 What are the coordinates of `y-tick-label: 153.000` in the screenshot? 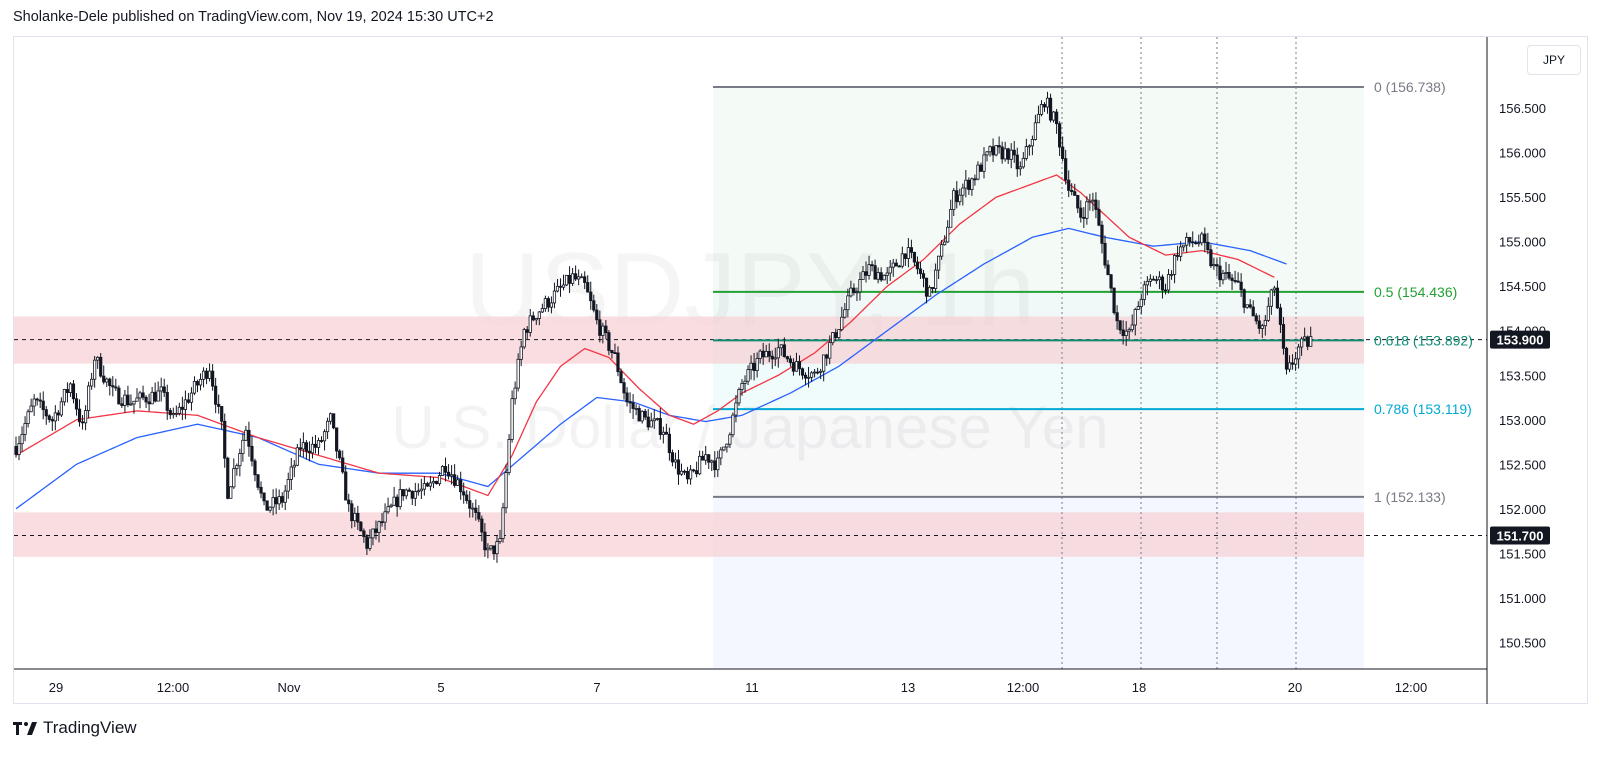 It's located at (1522, 420).